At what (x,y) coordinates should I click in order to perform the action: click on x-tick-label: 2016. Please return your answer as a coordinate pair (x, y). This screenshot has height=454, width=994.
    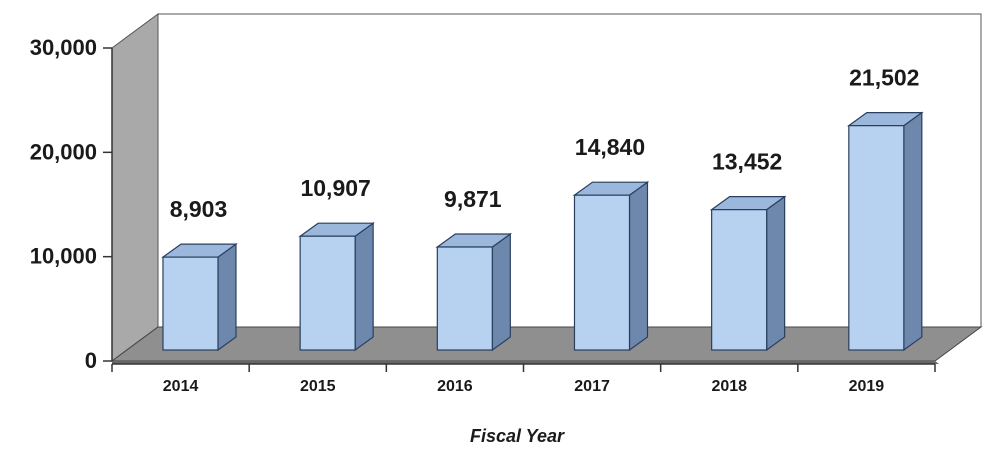
    Looking at the image, I should click on (455, 386).